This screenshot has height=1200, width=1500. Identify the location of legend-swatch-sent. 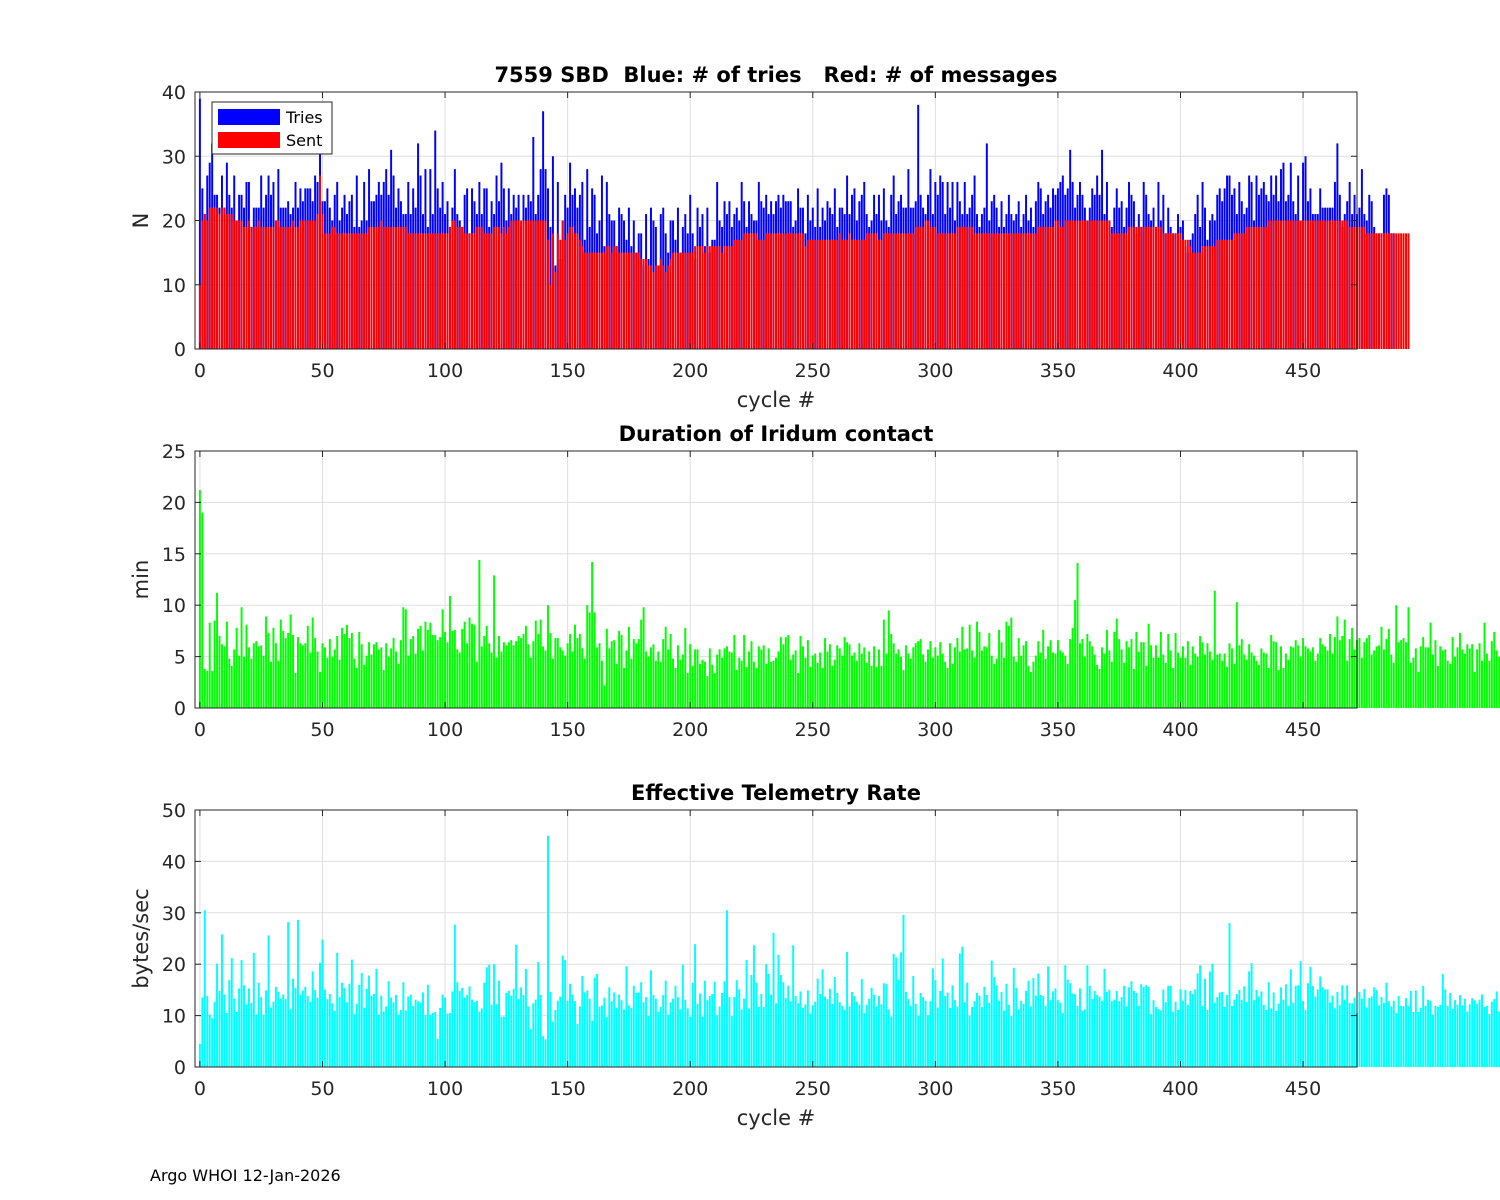
(249, 140).